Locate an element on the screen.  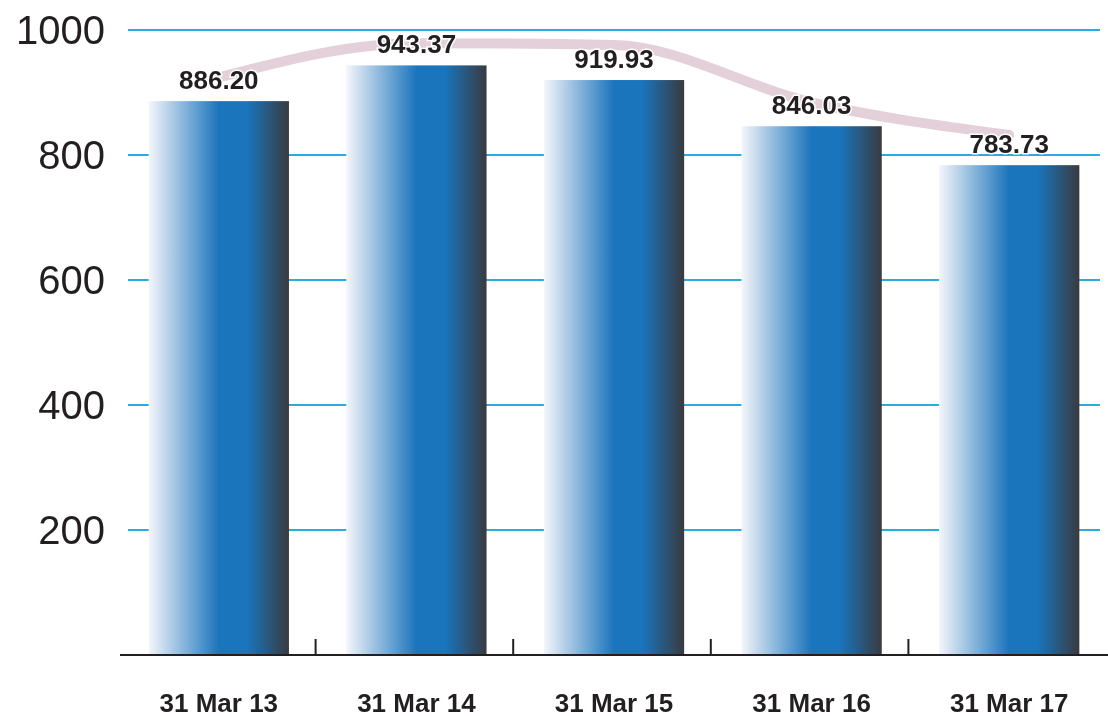
x-tick-label: 31 Mar 14 is located at coordinates (417, 702).